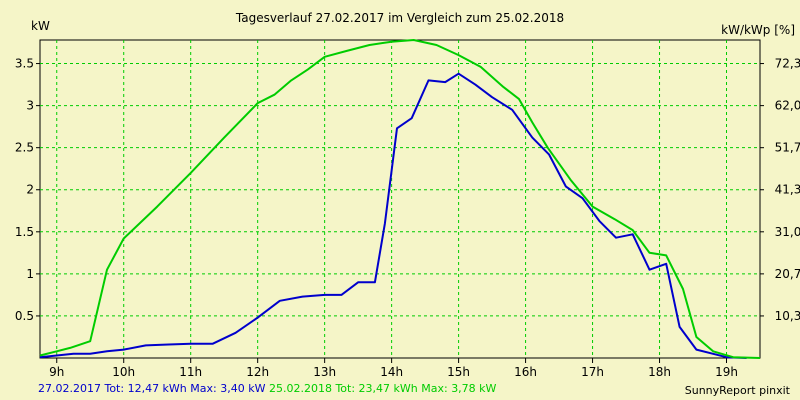 Image resolution: width=800 pixels, height=400 pixels. Describe the element at coordinates (737, 390) in the screenshot. I see `credit-text: SunnyReport pinxit` at that location.